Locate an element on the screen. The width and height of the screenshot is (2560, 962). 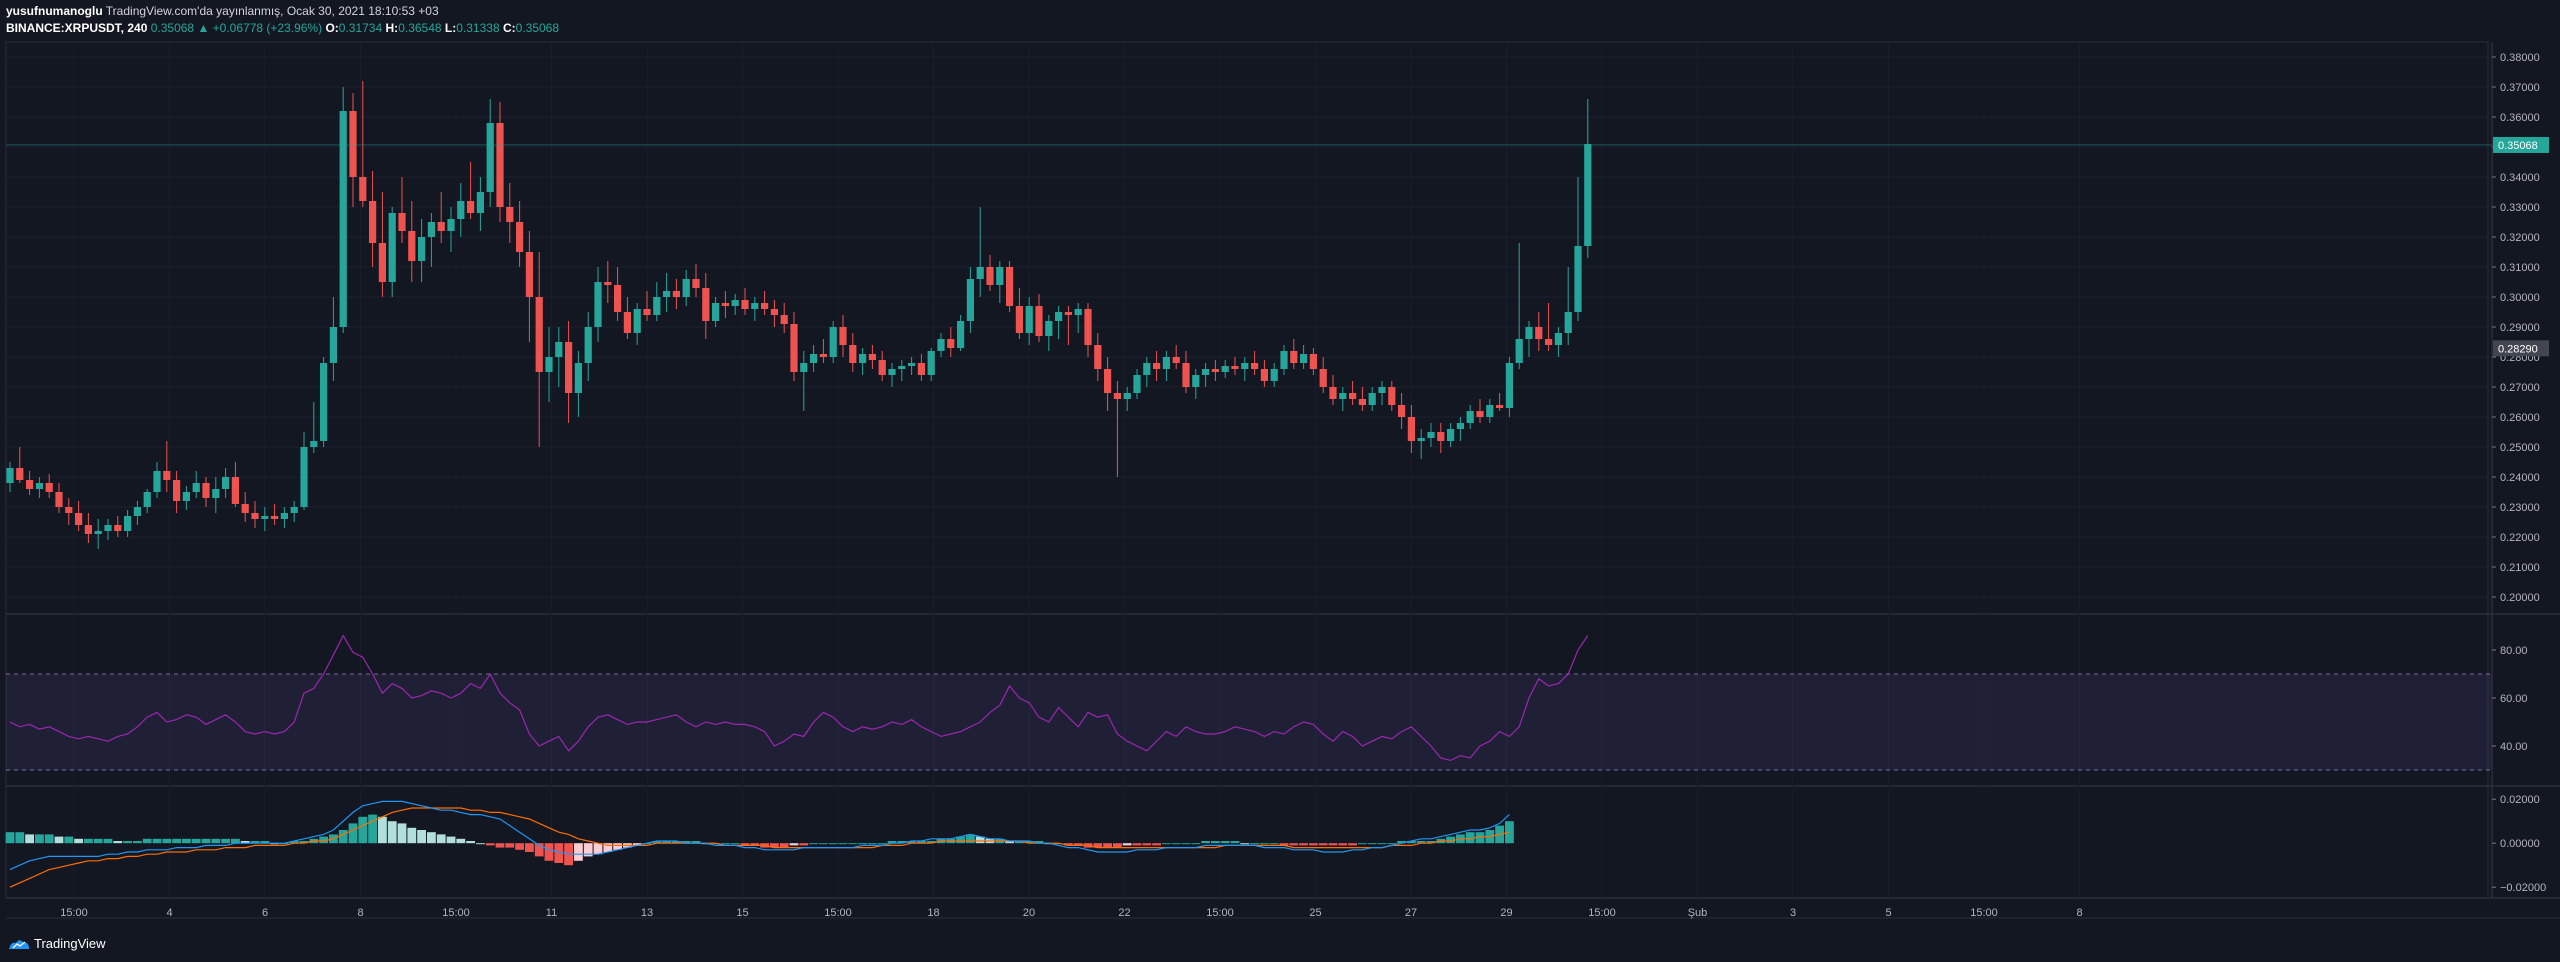
last-price: 0.35068 is located at coordinates (172, 28).